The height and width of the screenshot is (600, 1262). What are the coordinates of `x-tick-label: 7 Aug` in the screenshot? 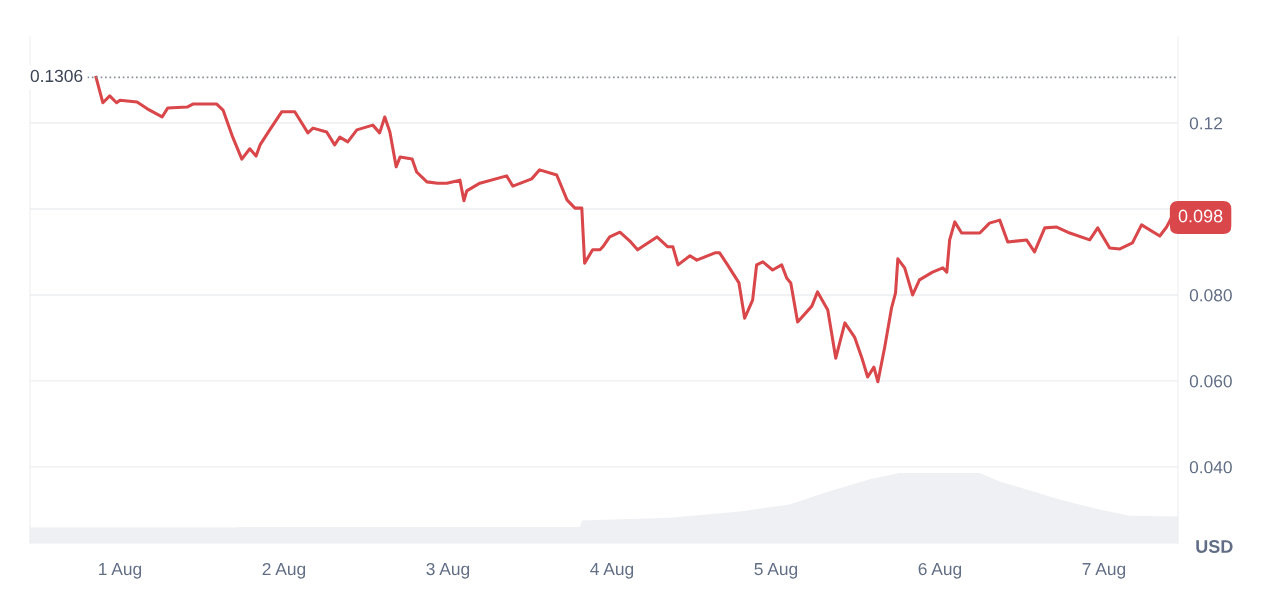 It's located at (1104, 571).